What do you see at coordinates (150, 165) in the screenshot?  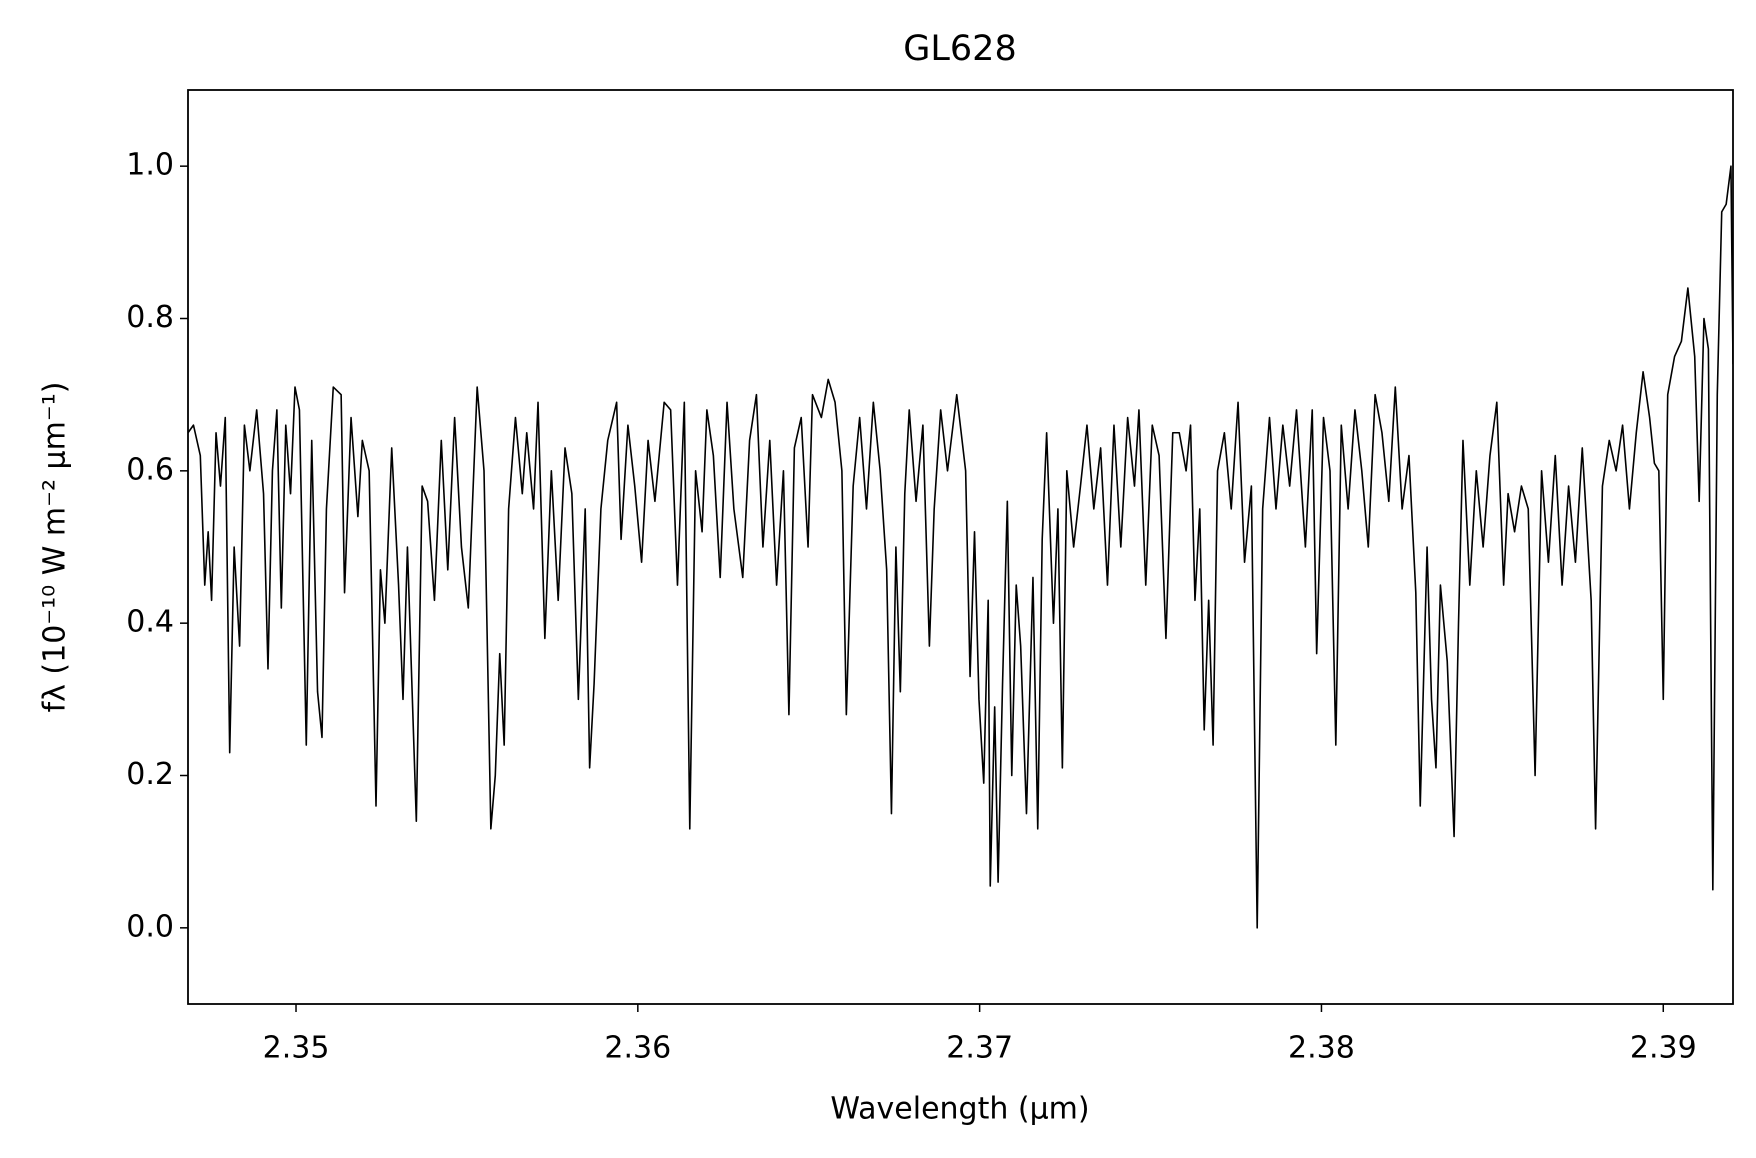 I see `y-tick-label: 1.0` at bounding box center [150, 165].